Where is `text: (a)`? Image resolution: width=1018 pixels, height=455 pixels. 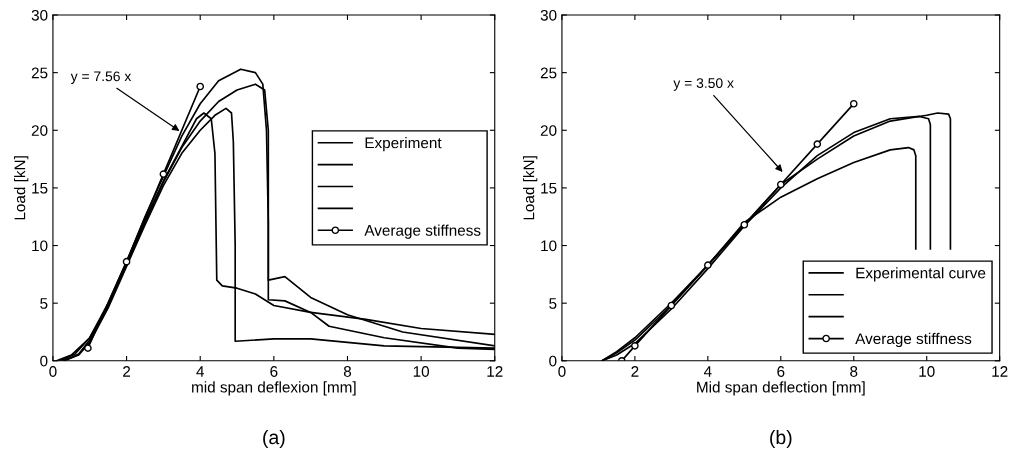
text: (a) is located at coordinates (274, 439).